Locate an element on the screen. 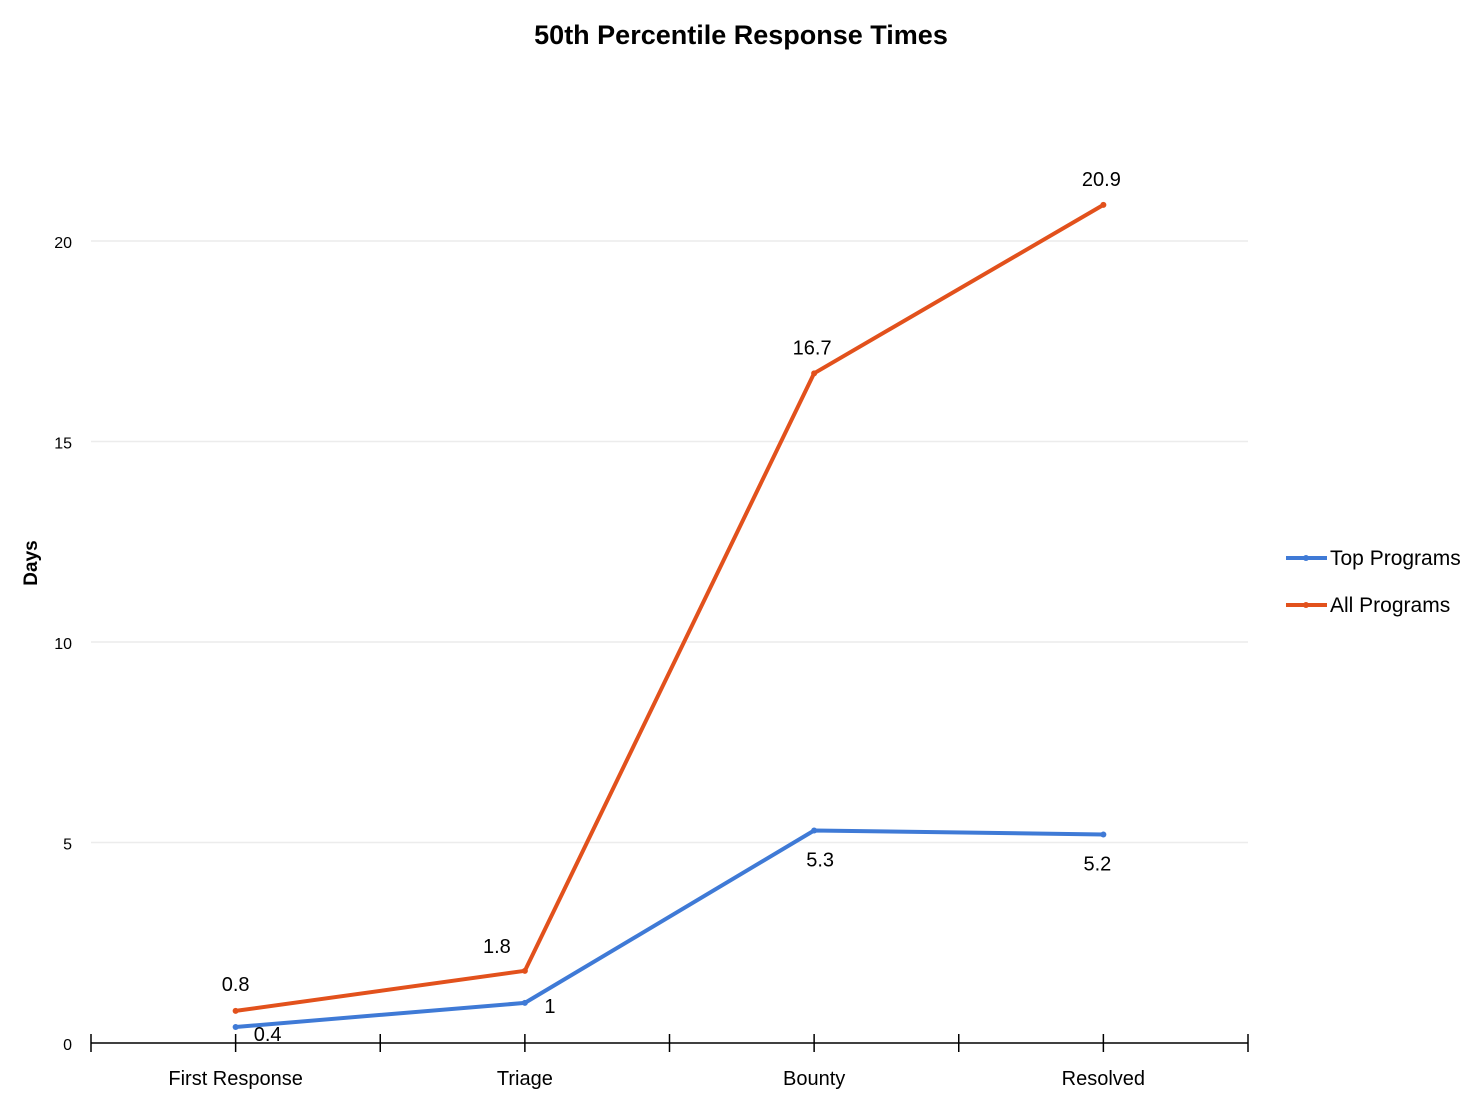  series-line-top-programs is located at coordinates (669, 928).